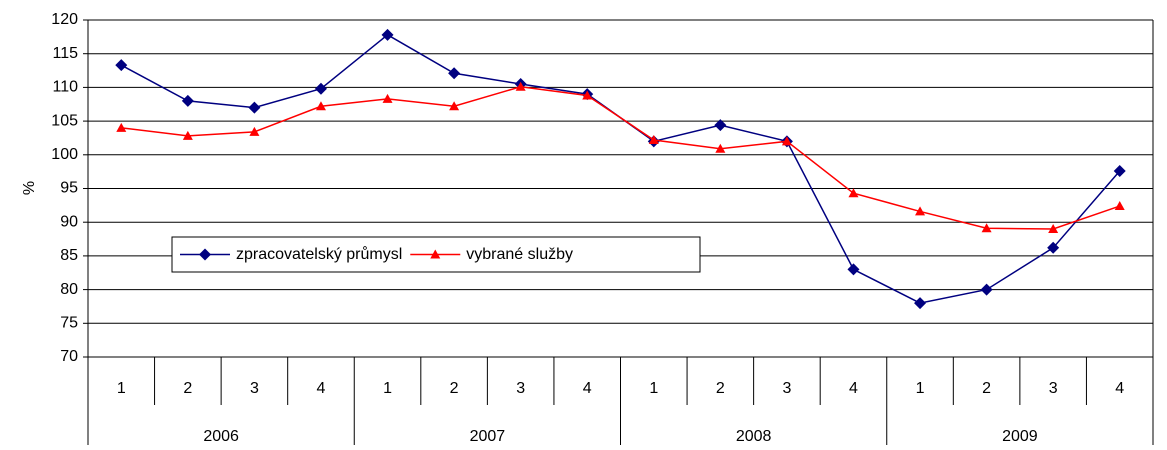 This screenshot has height=450, width=1167. I want to click on y-tick-label: 90, so click(69, 221).